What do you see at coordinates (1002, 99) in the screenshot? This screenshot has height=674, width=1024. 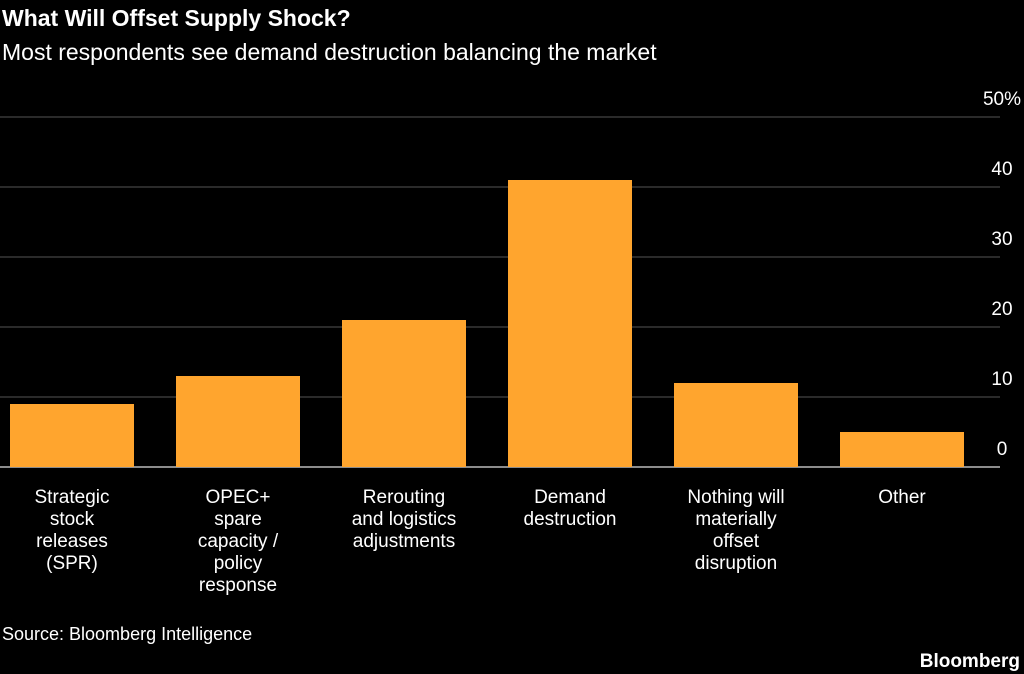 I see `y-tick-label: 50%` at bounding box center [1002, 99].